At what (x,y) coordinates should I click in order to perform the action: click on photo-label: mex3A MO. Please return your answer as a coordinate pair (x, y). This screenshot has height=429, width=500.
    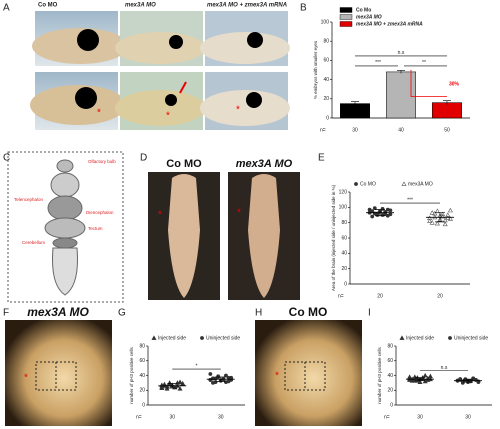
    Looking at the image, I should click on (264, 164).